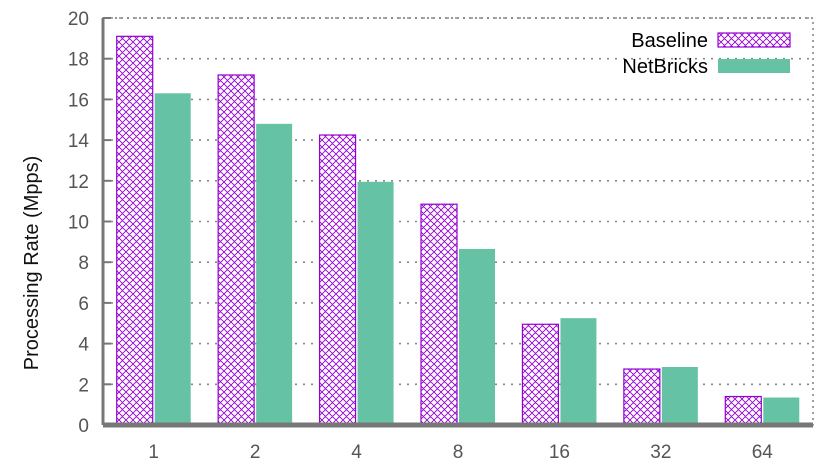 This screenshot has width=824, height=474. I want to click on y-tick-label: 16, so click(78, 100).